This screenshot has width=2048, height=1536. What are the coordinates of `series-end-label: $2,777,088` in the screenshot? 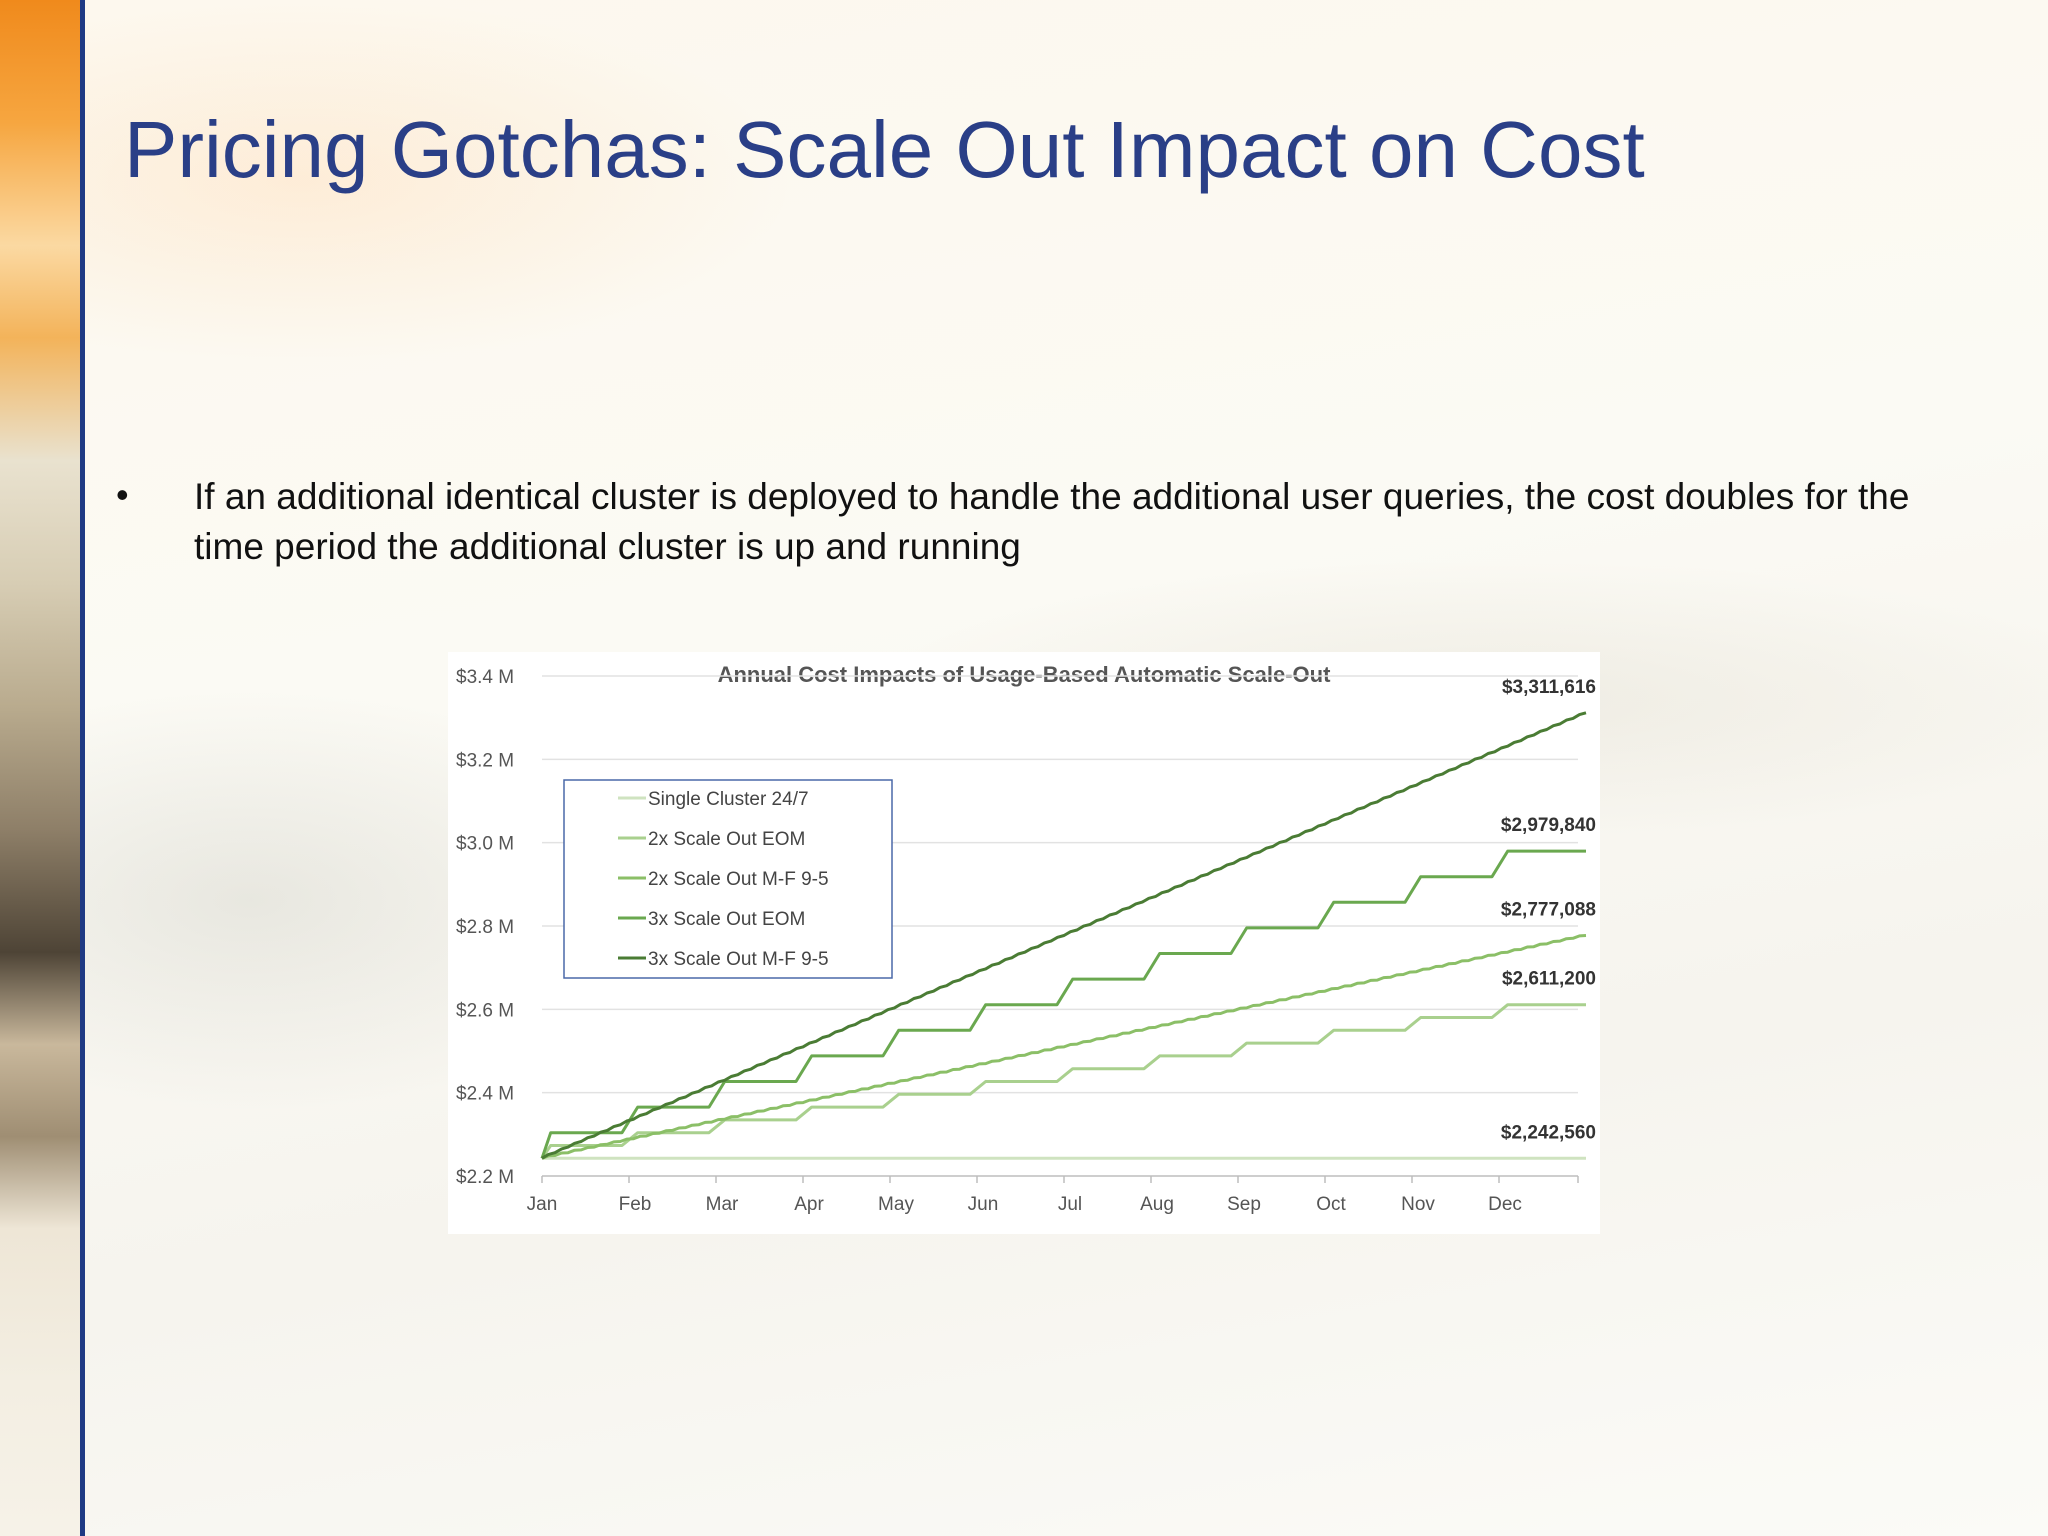 It's located at (1548, 910).